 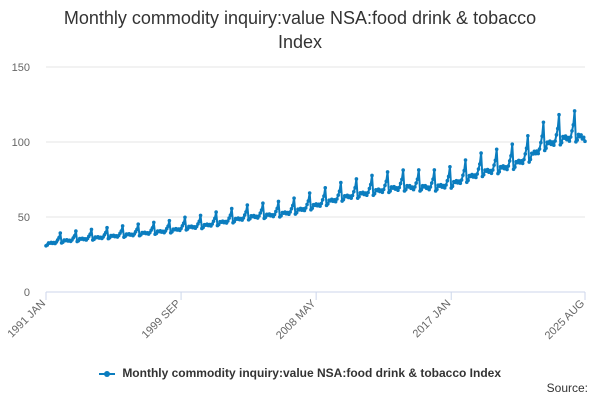 What do you see at coordinates (565, 320) in the screenshot?
I see `x-tick-label: 2025 AUG` at bounding box center [565, 320].